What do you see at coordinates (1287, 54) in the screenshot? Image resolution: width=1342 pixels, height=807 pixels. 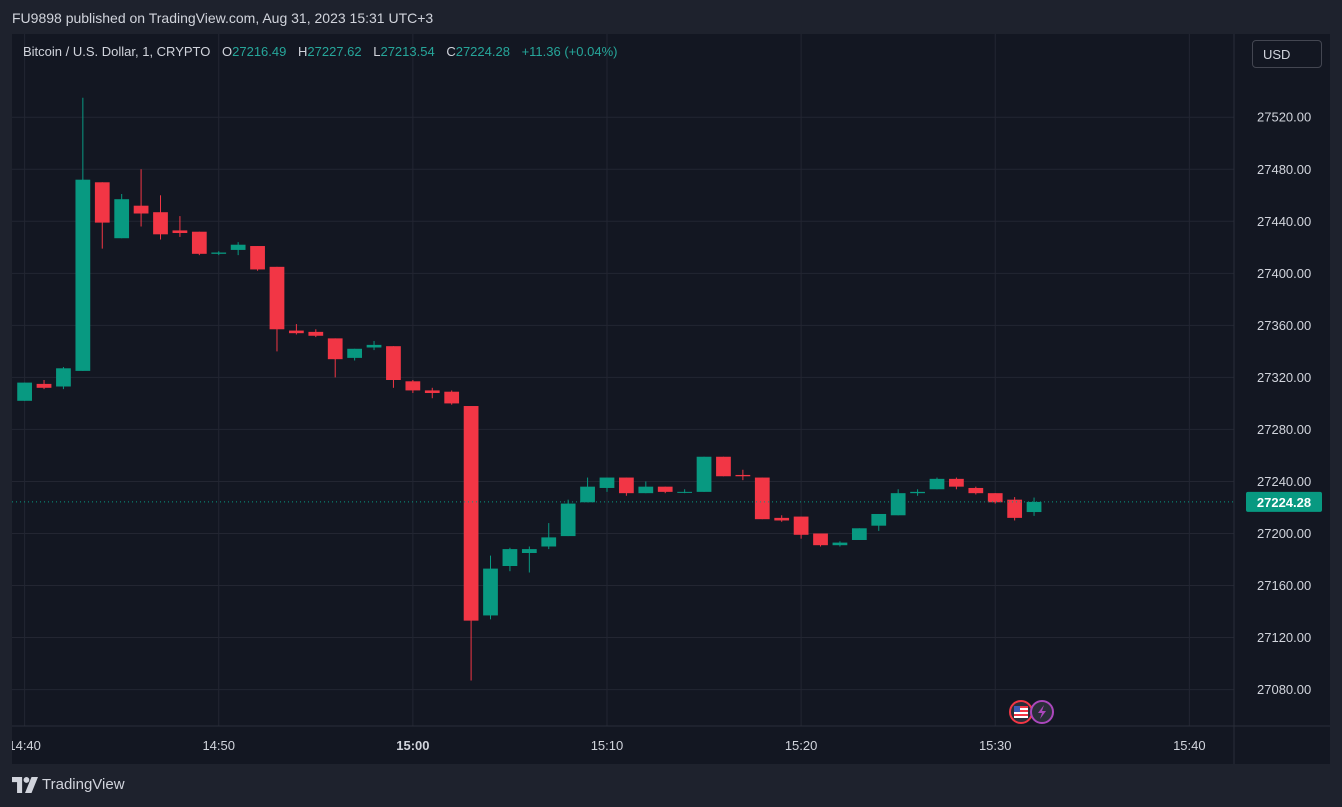 I see `currency-button: USD` at bounding box center [1287, 54].